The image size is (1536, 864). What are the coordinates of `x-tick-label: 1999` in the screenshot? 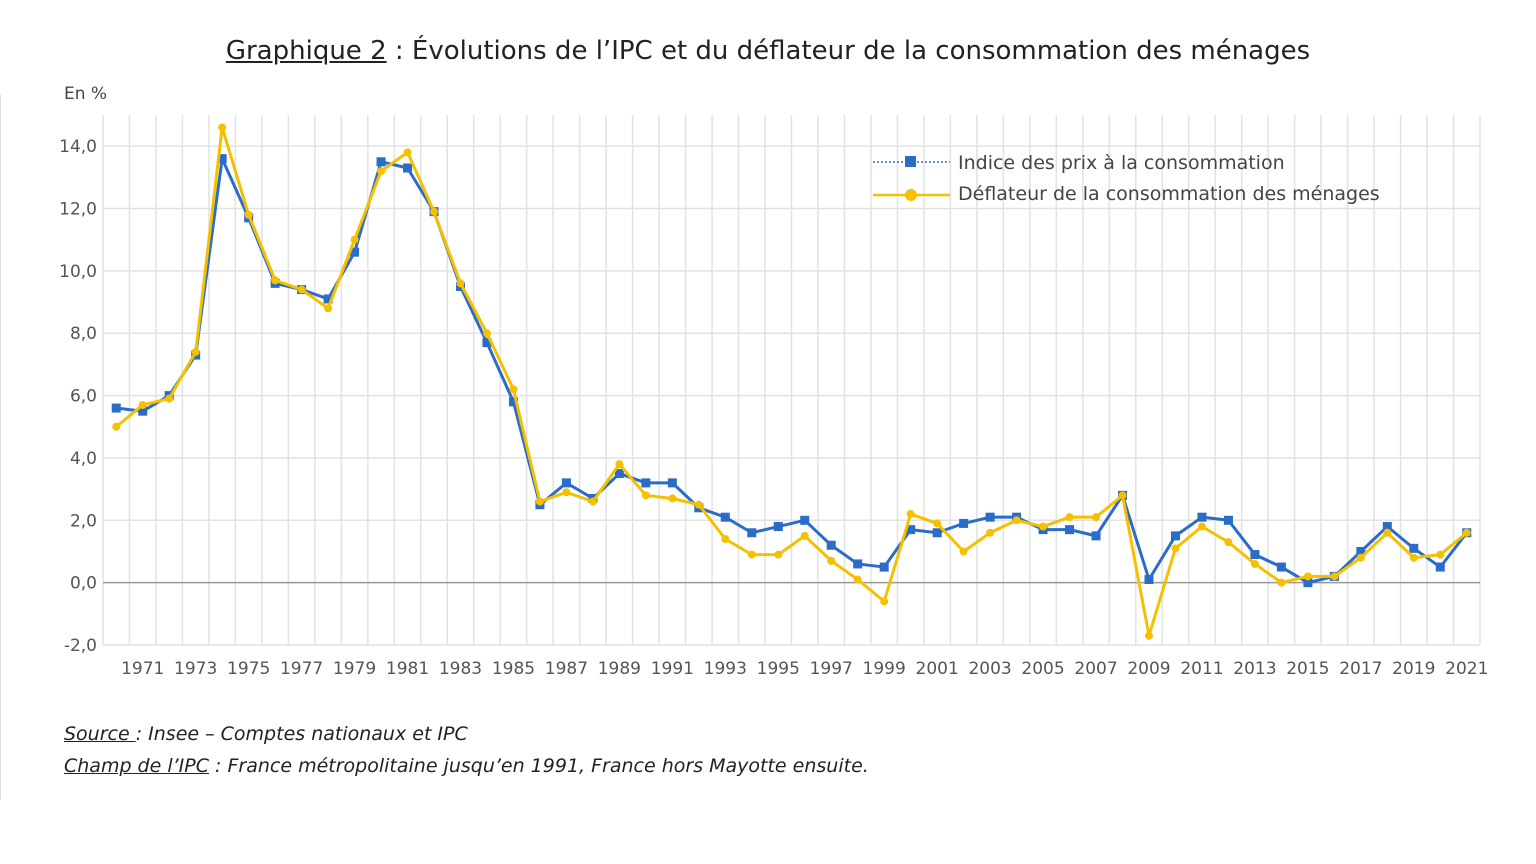 It's located at (884, 669).